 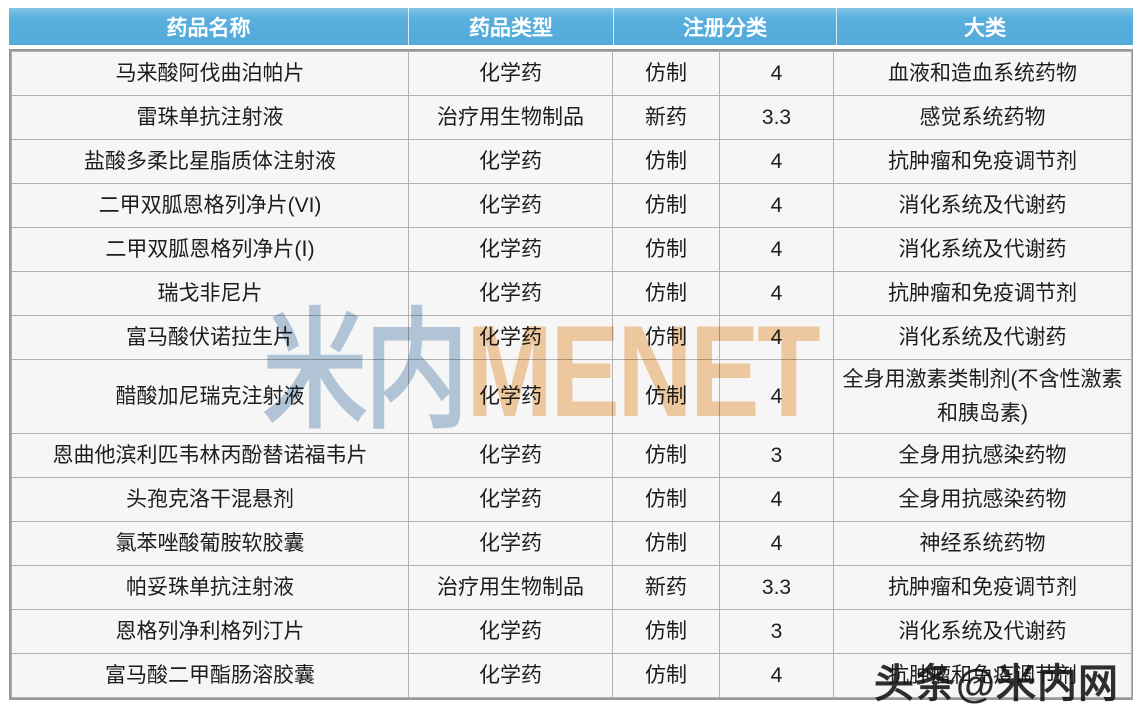 What do you see at coordinates (210, 500) in the screenshot?
I see `cell-drug-name: 头孢克洛干混悬剂` at bounding box center [210, 500].